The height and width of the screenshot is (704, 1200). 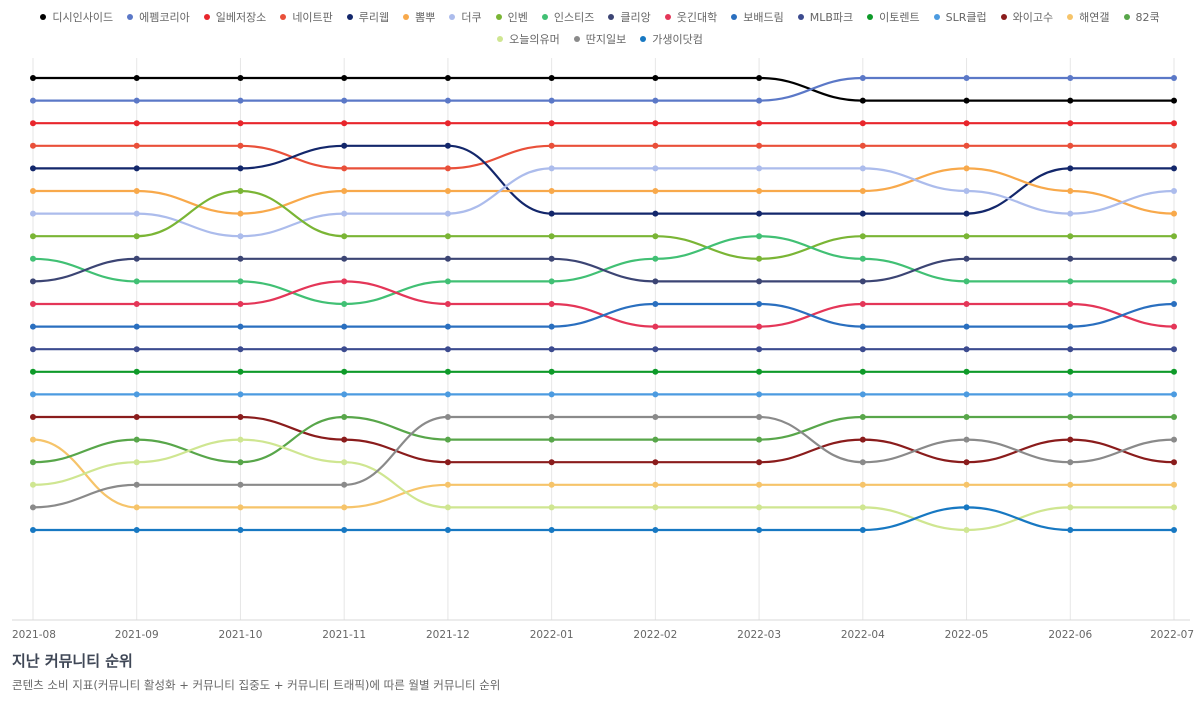 I want to click on legend-item: 인벤, so click(x=511, y=17).